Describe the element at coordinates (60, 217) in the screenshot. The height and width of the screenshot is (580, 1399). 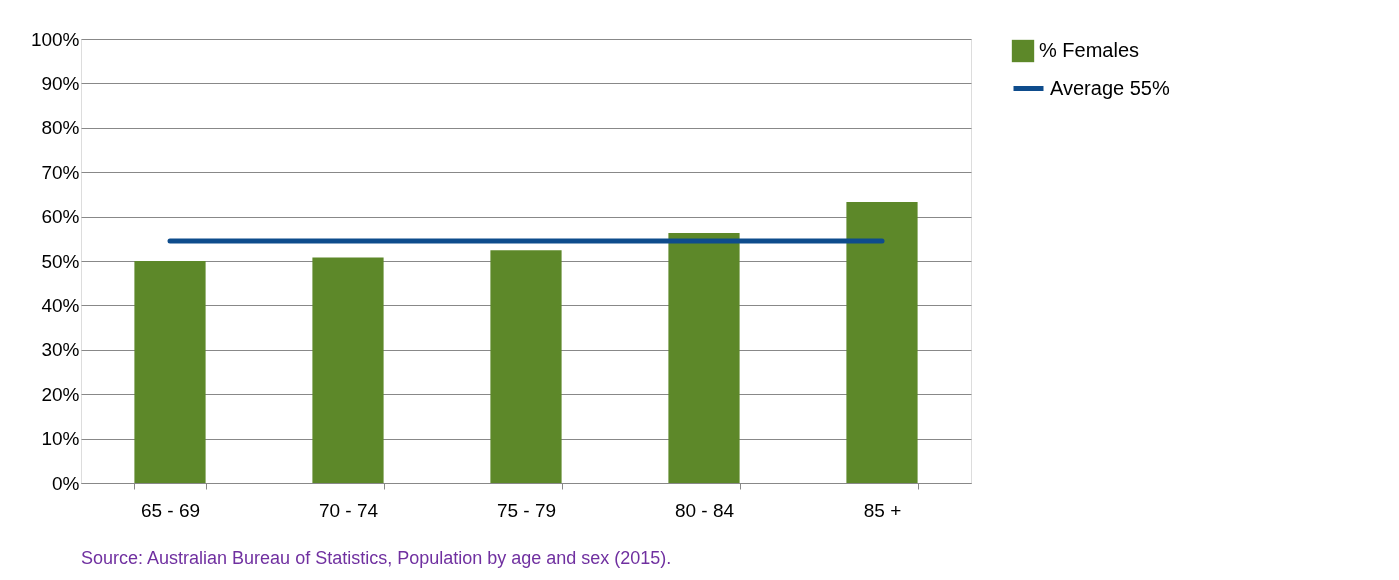
I see `y-tick-label: 60%` at that location.